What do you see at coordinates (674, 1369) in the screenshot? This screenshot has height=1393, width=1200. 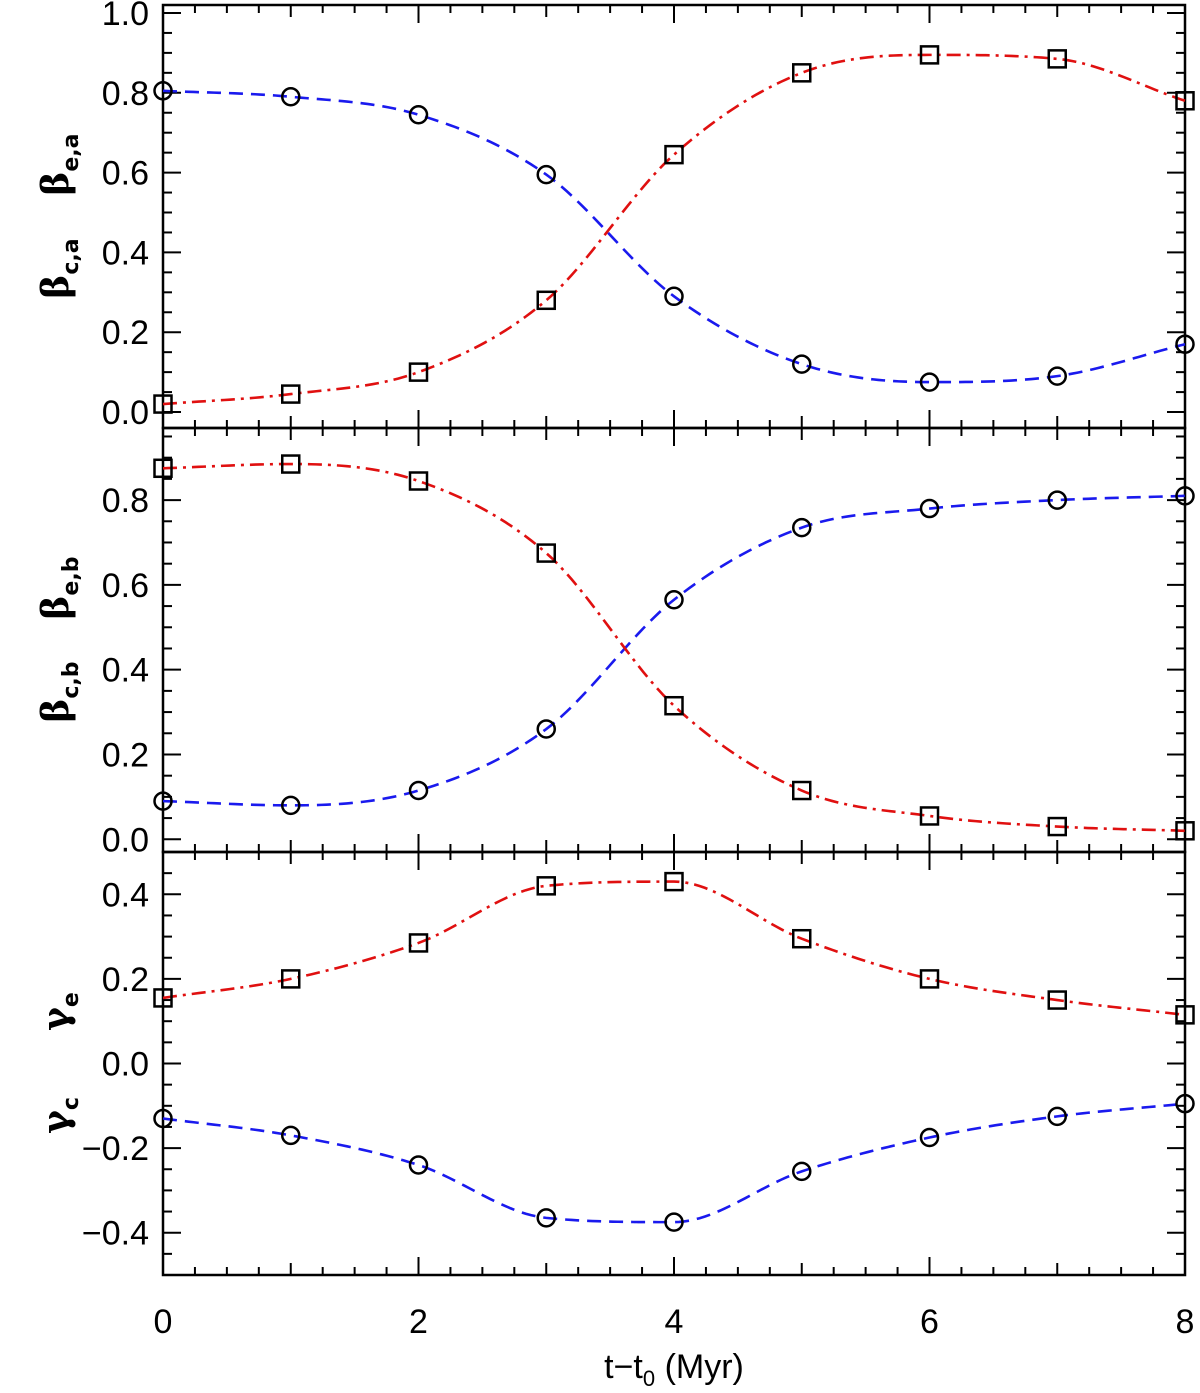 I see `x-axis-title: t−t0 (Myr)` at bounding box center [674, 1369].